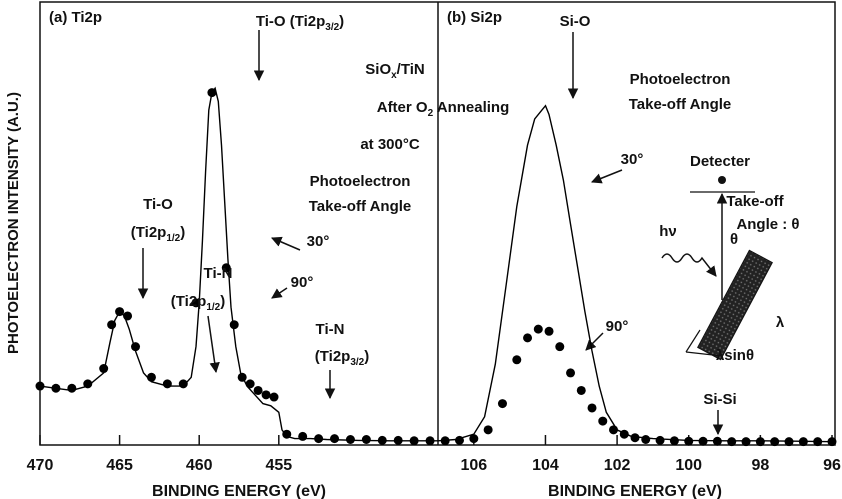  I want to click on annotation-text: 30°, so click(318, 241).